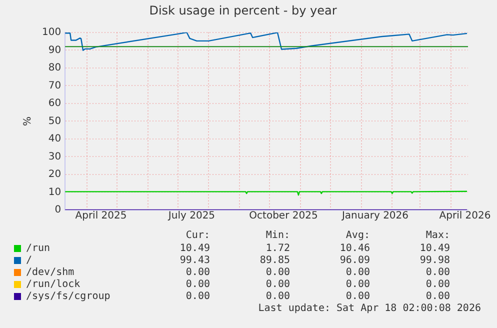  I want to click on x-tick-label: July 2025, so click(191, 216).